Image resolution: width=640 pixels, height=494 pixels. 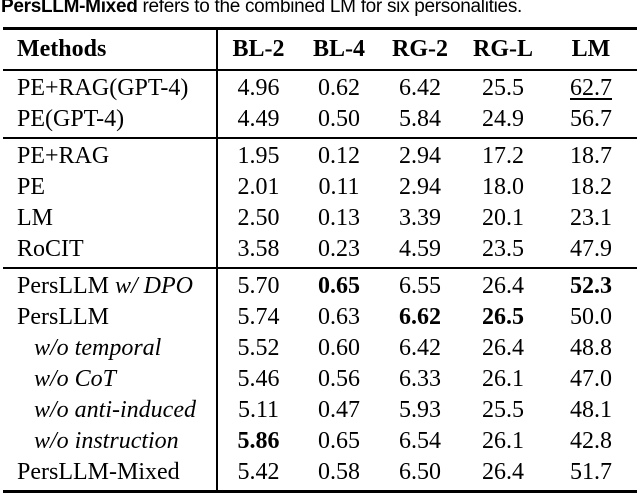 What do you see at coordinates (339, 156) in the screenshot?
I see `value-cell: 0.12` at bounding box center [339, 156].